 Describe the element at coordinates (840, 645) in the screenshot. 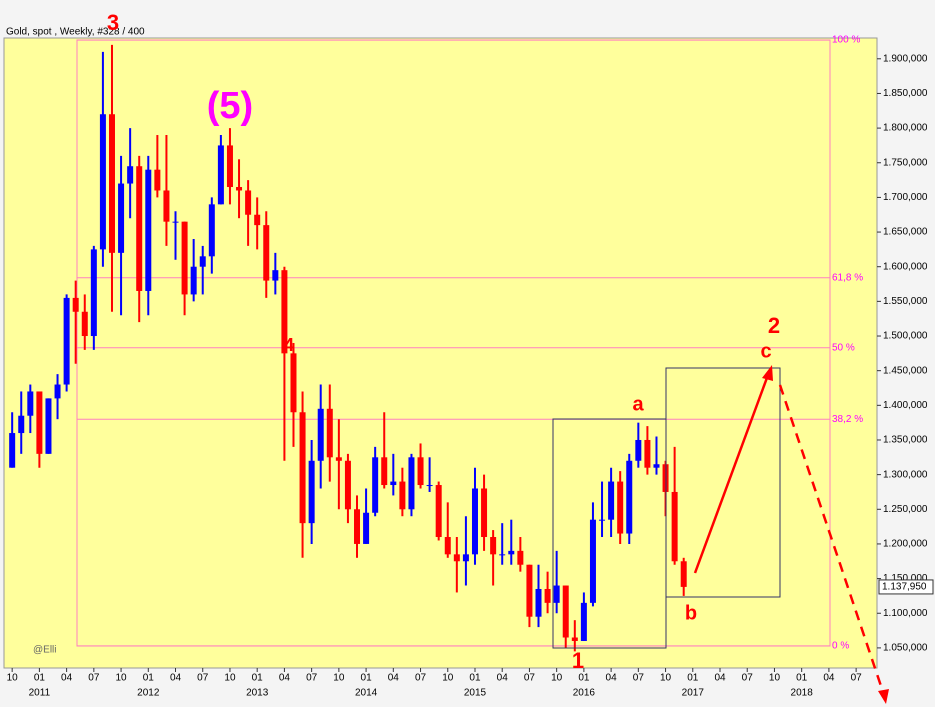

I see `fib-label: 0 %` at that location.